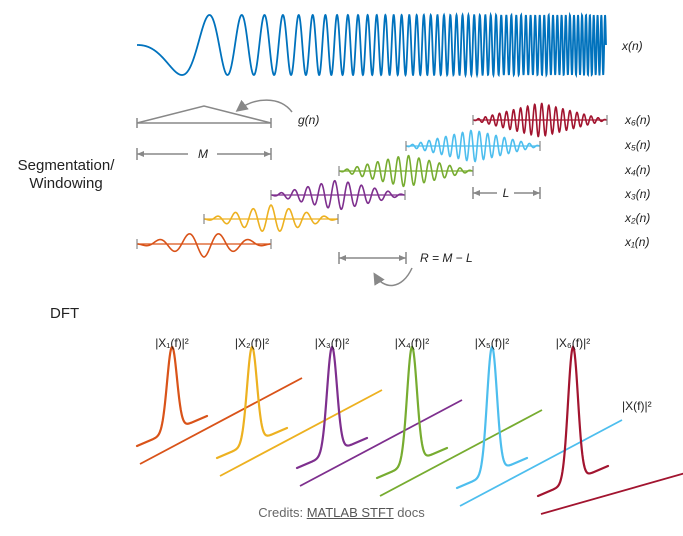 This screenshot has height=536, width=683. What do you see at coordinates (637, 406) in the screenshot?
I see `spectrogram-label: |X(f)|²` at bounding box center [637, 406].